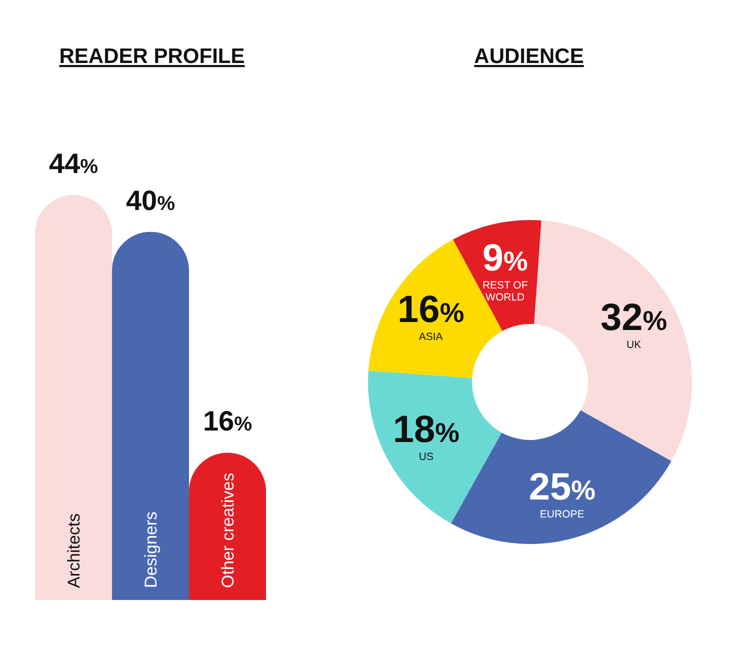 The height and width of the screenshot is (663, 745). What do you see at coordinates (505, 292) in the screenshot?
I see `slice-label: REST OF WORLD` at bounding box center [505, 292].